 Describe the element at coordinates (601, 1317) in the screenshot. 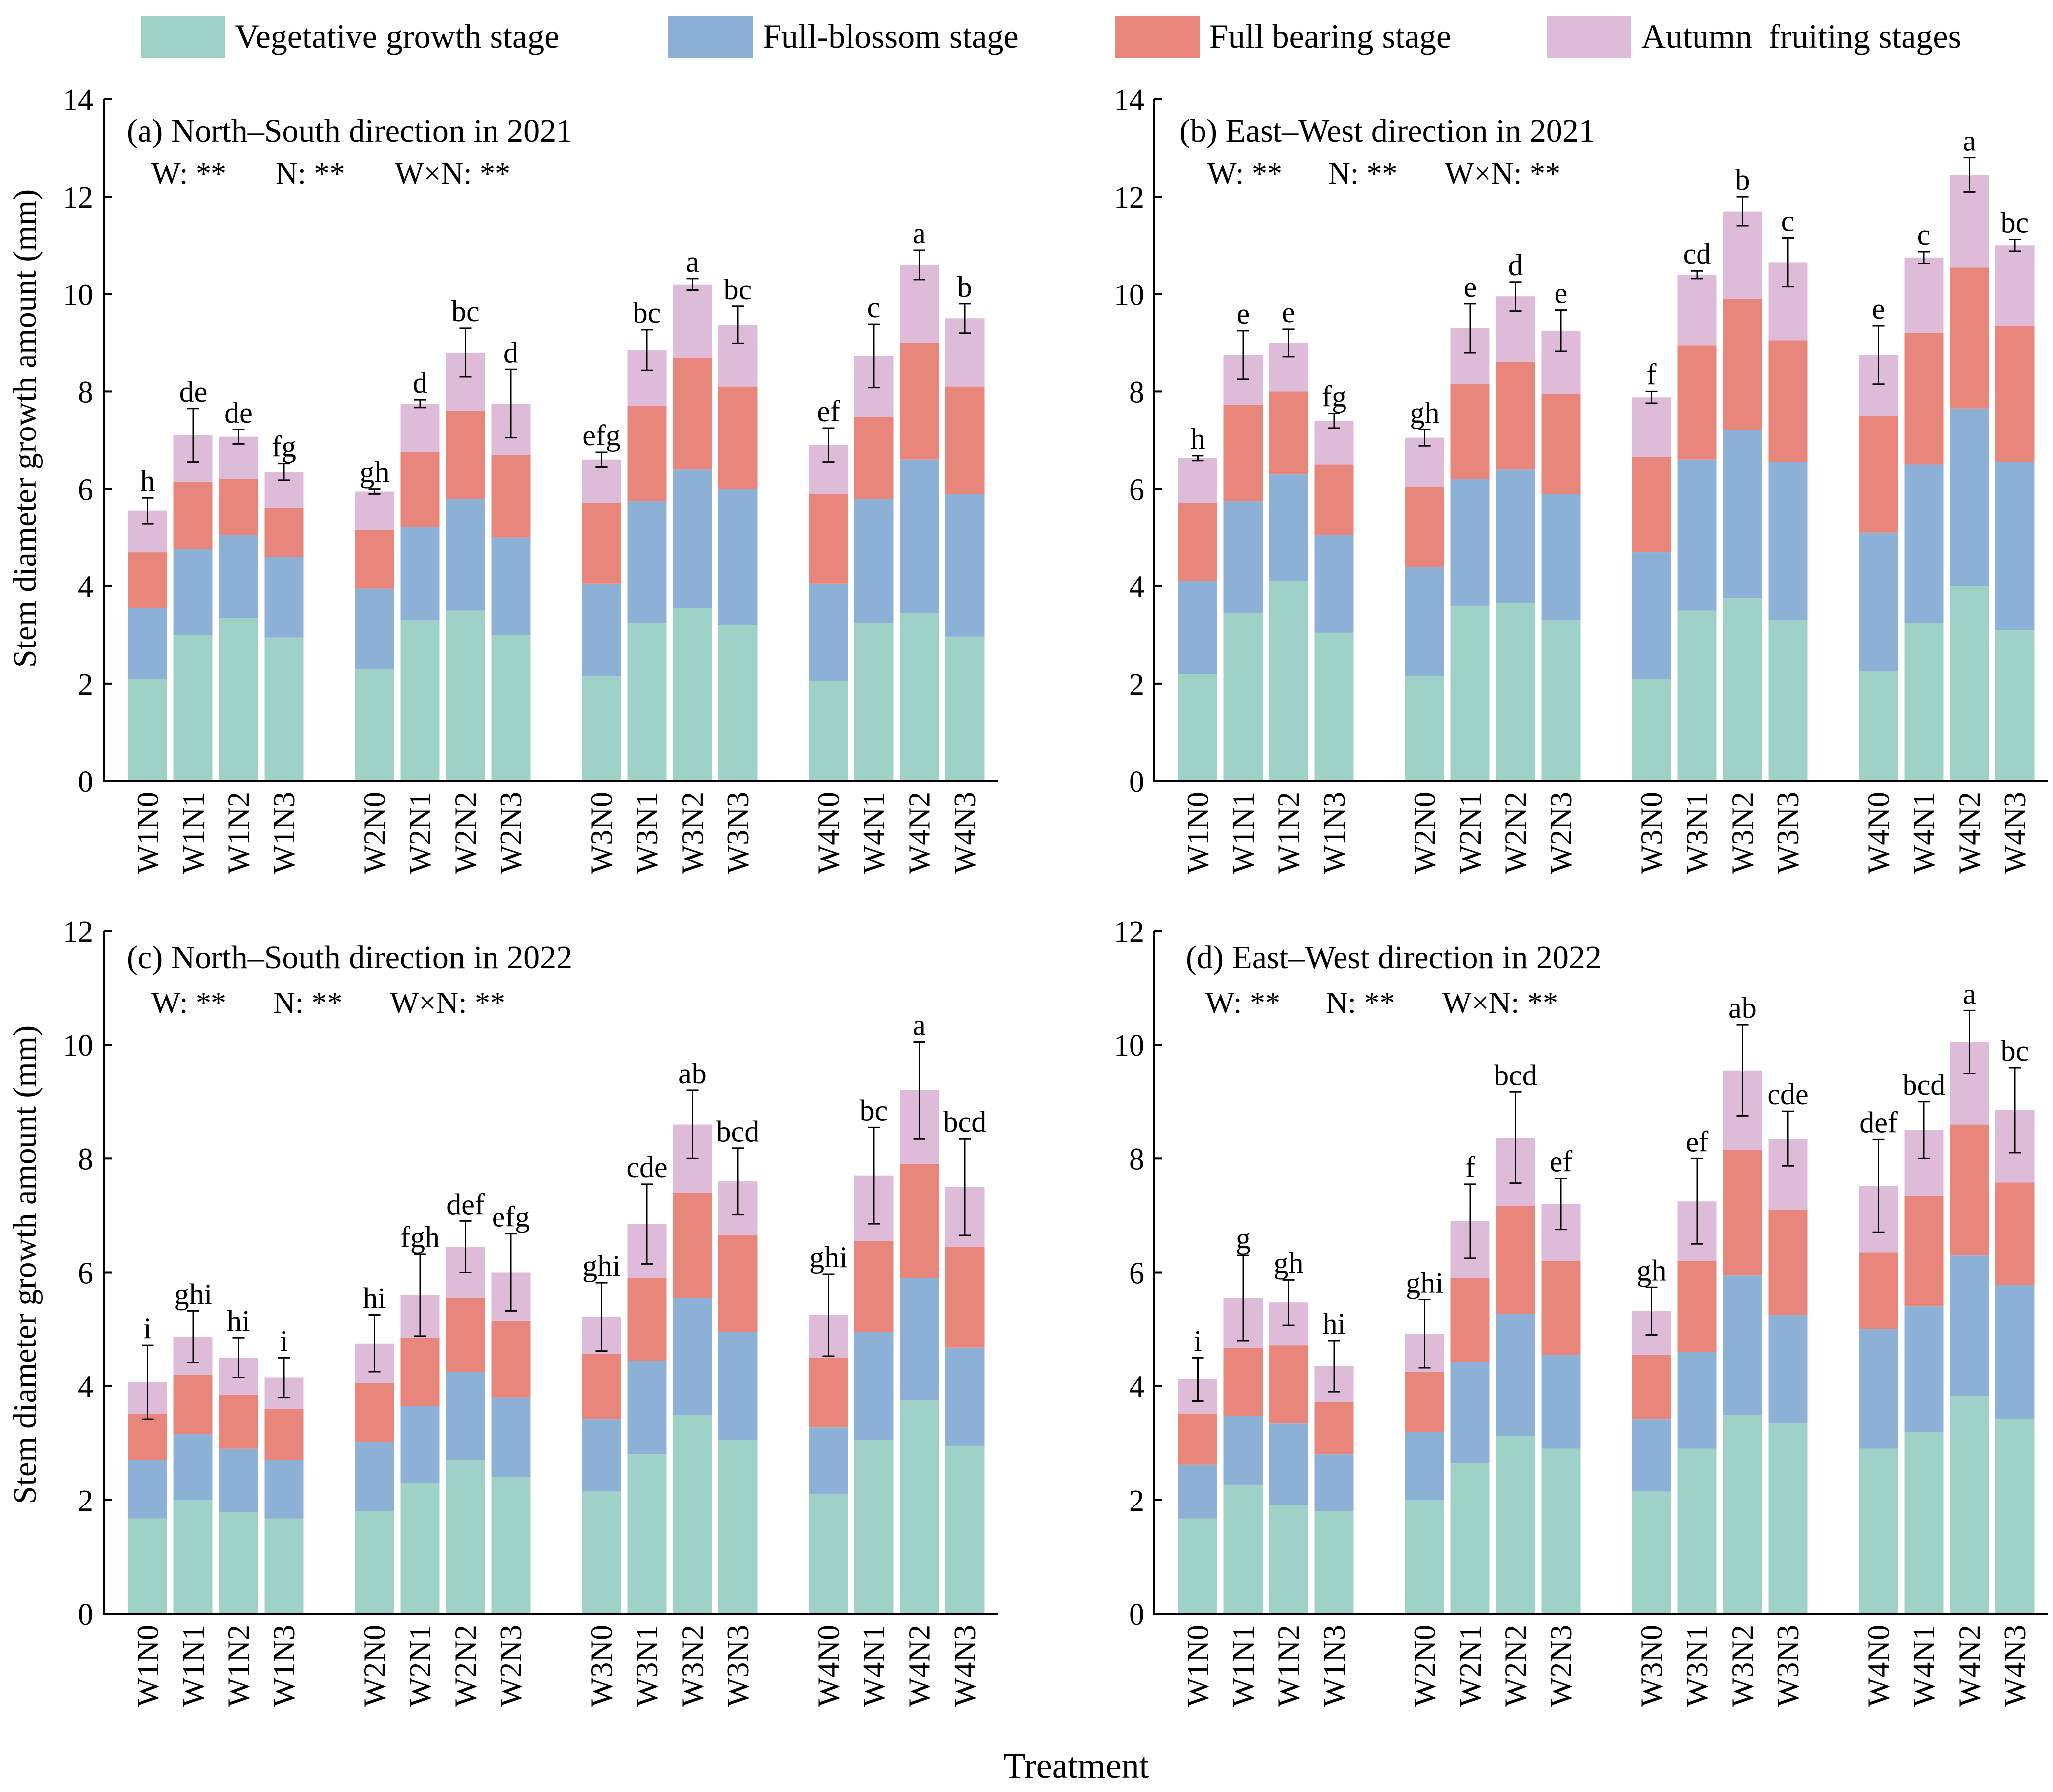

I see `error-bar-w3n0` at that location.